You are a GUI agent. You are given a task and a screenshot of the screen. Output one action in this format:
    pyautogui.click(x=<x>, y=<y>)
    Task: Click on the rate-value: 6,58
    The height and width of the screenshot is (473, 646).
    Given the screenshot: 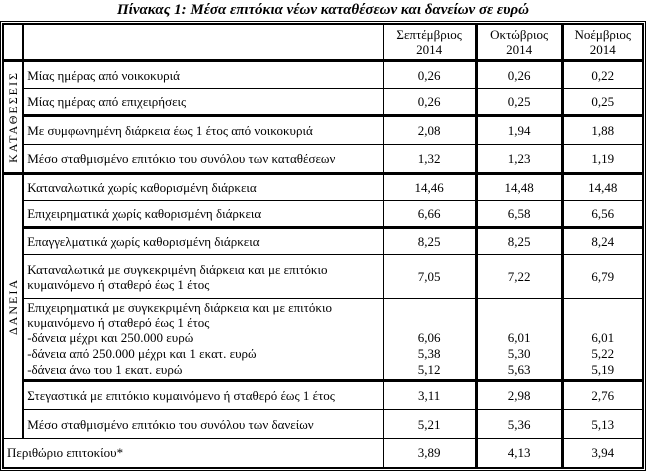 What is the action you would take?
    pyautogui.click(x=518, y=214)
    